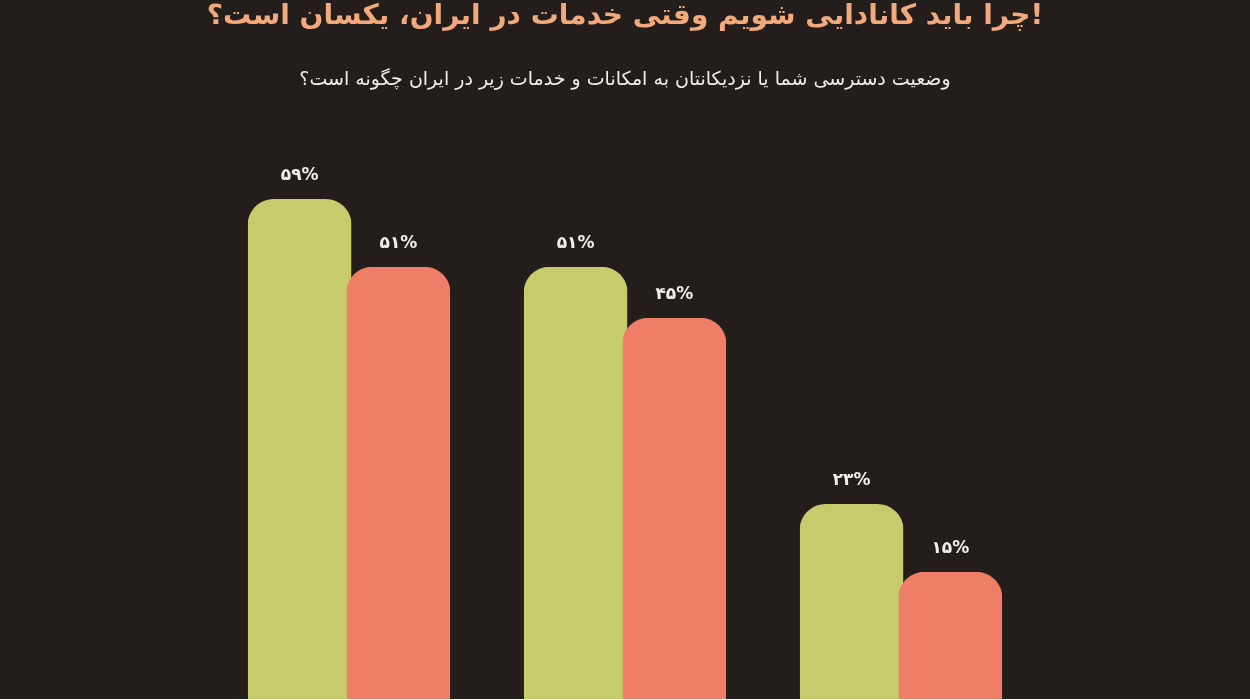 The image size is (1250, 700). I want to click on data-label: ۵۹%, so click(299, 174).